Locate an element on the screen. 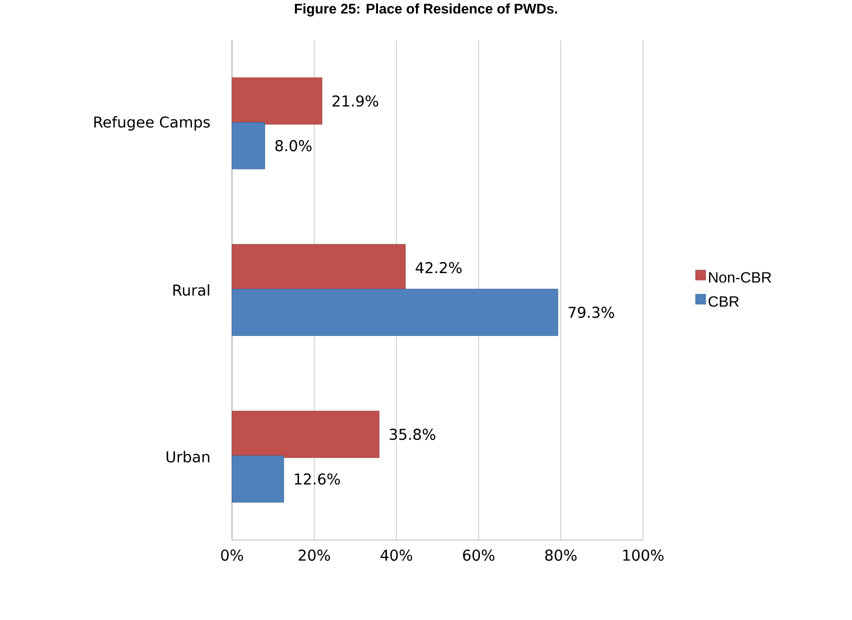  legend-label: Non-CBR is located at coordinates (740, 277).